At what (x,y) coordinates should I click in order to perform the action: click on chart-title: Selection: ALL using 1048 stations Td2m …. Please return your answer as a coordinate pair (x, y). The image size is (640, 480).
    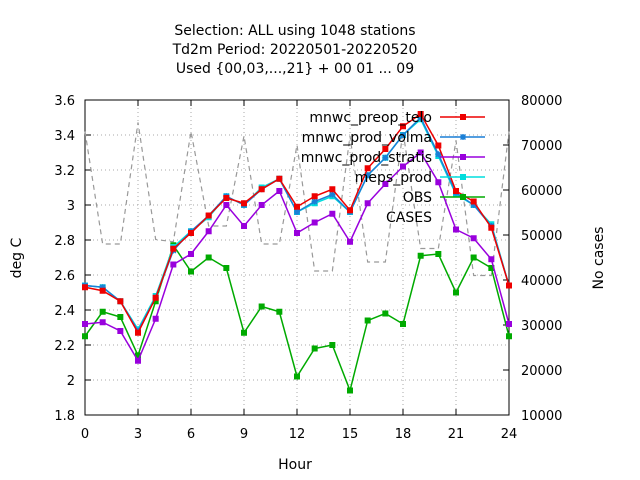
    Looking at the image, I should click on (295, 50).